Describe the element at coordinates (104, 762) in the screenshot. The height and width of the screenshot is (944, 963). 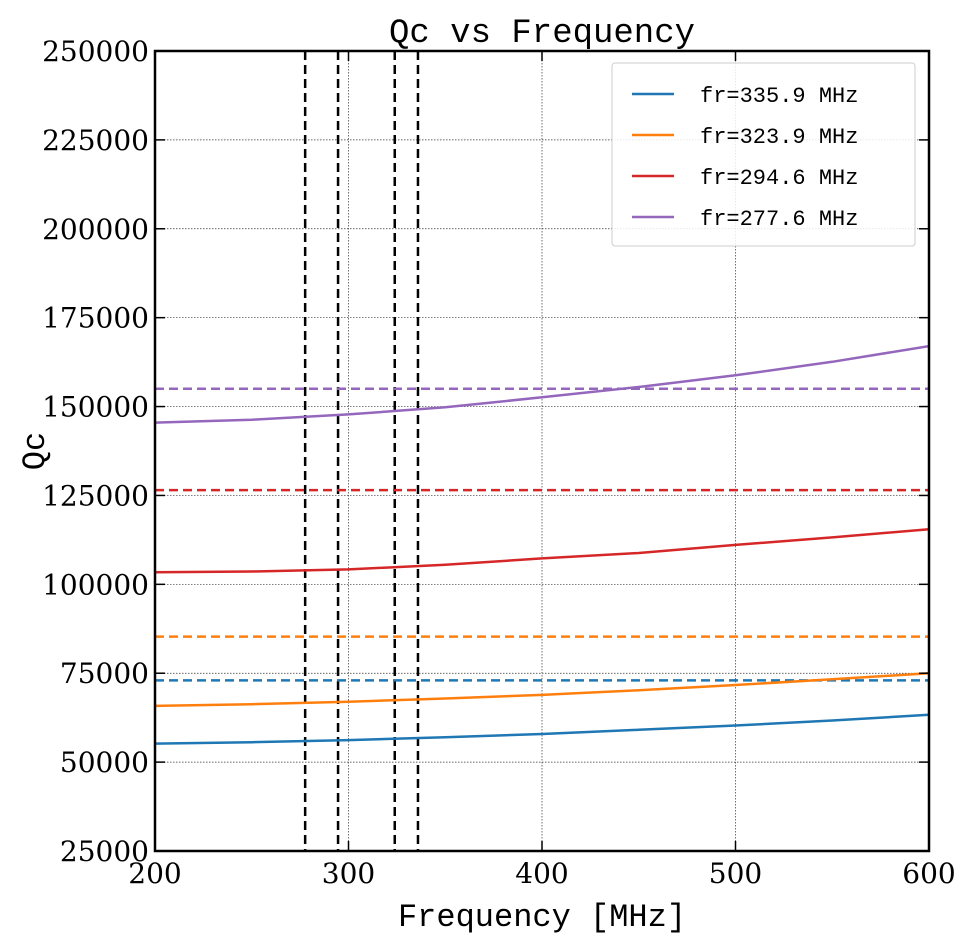
I see `y-tick-label: 50000` at that location.